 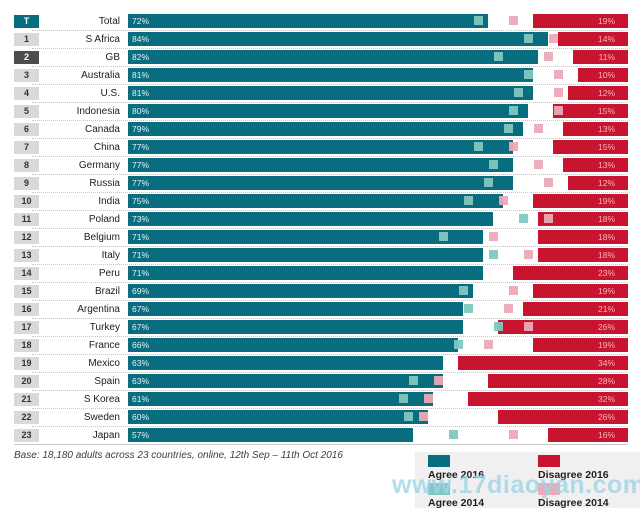 What do you see at coordinates (26, 435) in the screenshot?
I see `rank-badge: 23` at bounding box center [26, 435].